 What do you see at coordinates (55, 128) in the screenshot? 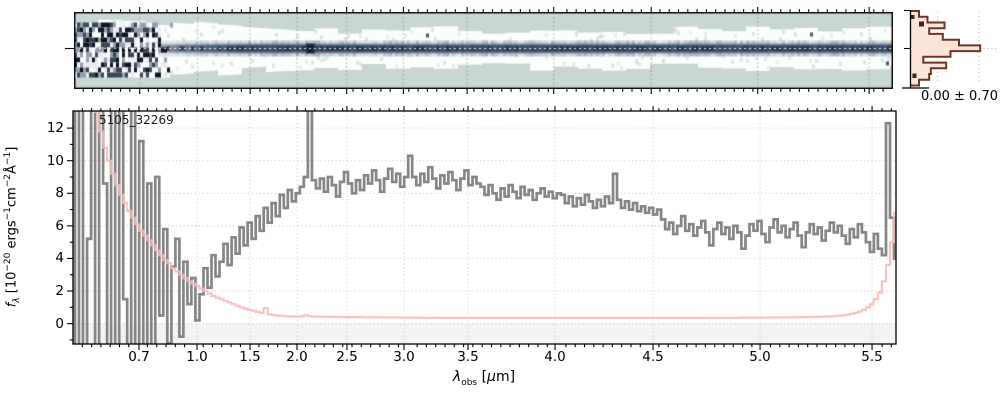
I see `y-tick-label: 12` at bounding box center [55, 128].